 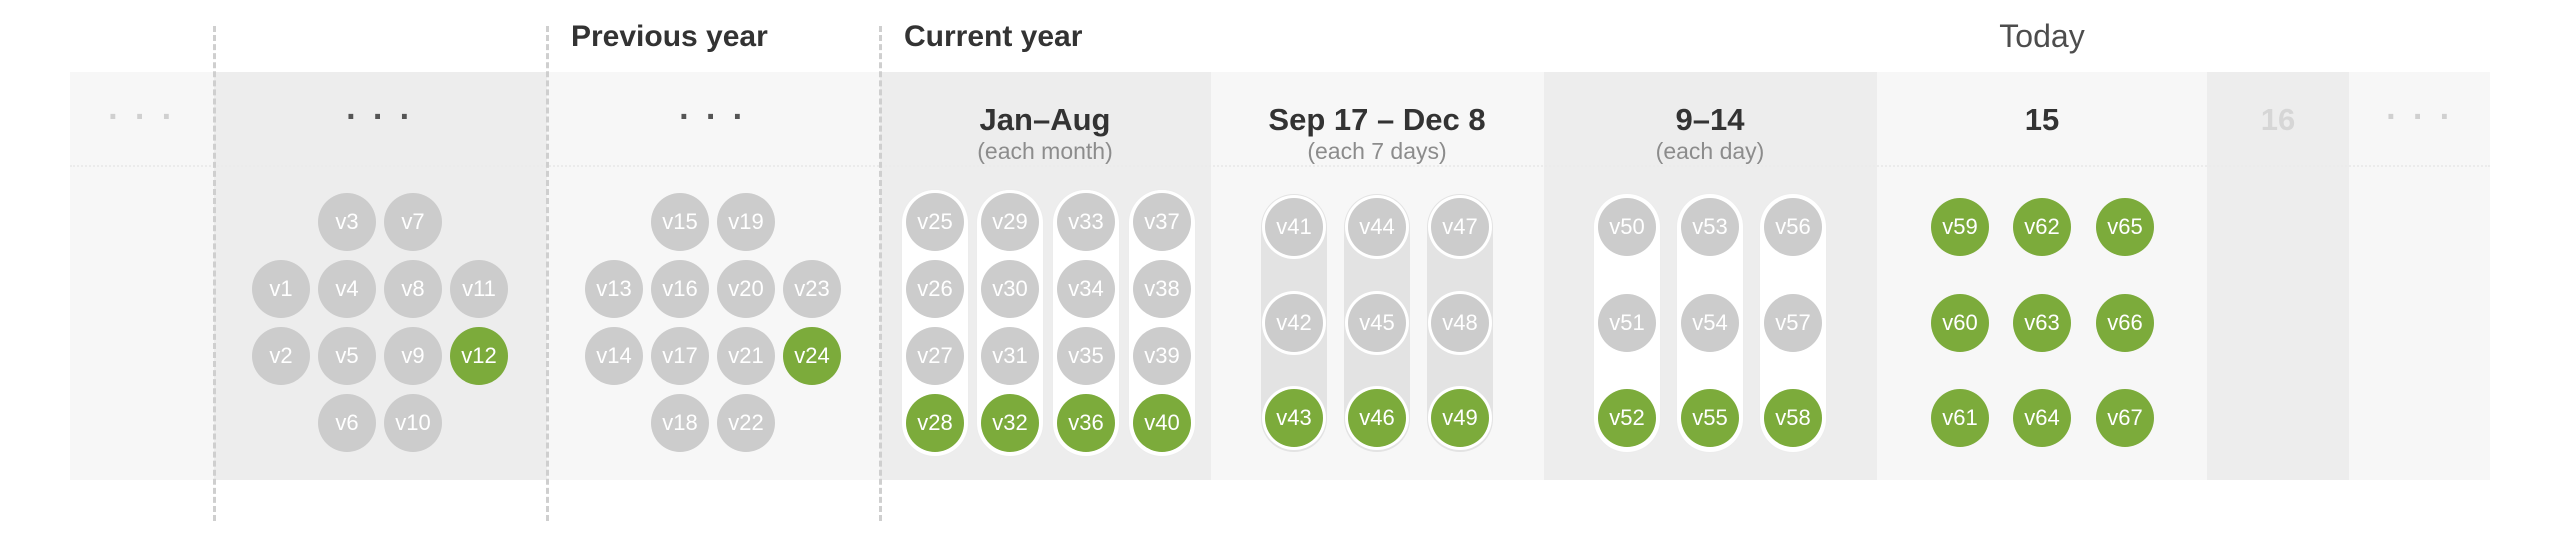 I want to click on version-v58: v58, so click(x=1793, y=418).